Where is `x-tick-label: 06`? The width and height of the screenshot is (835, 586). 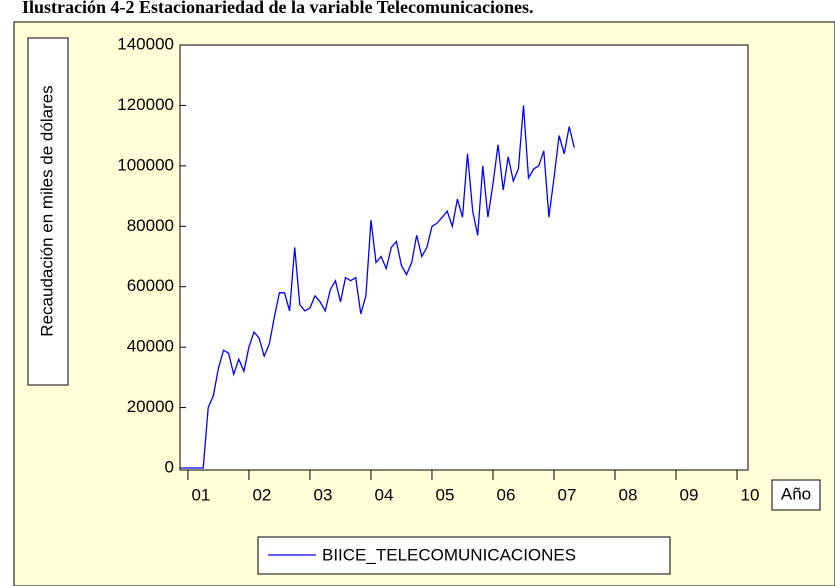
x-tick-label: 06 is located at coordinates (506, 494).